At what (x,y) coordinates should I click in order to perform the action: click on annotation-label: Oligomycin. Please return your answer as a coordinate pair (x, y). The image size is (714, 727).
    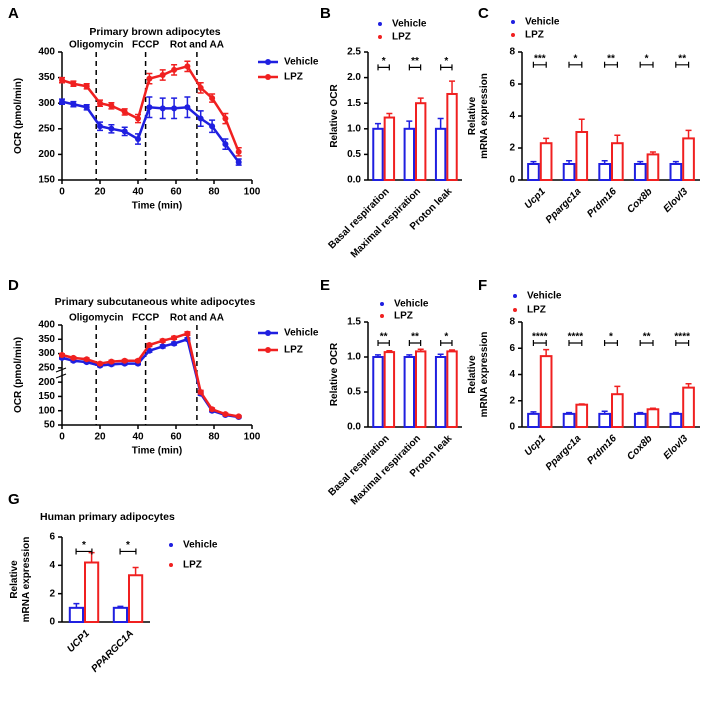
    Looking at the image, I should click on (96, 45).